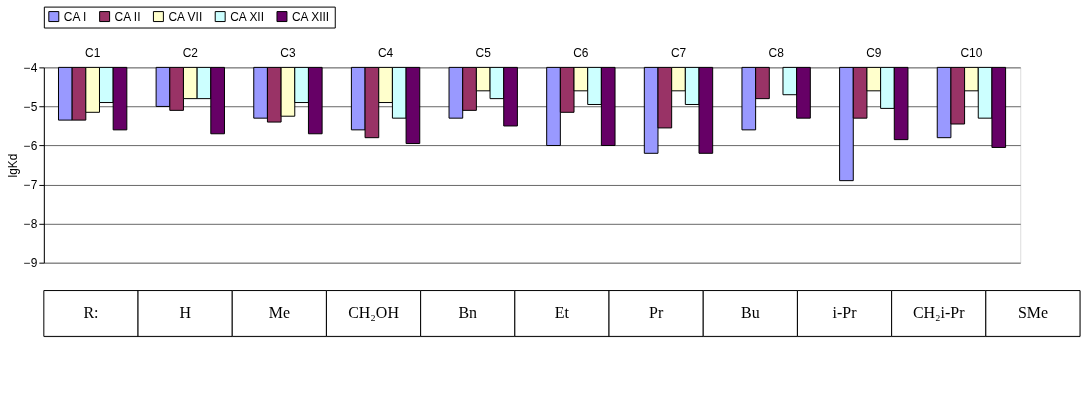  I want to click on text: Me, so click(279, 313).